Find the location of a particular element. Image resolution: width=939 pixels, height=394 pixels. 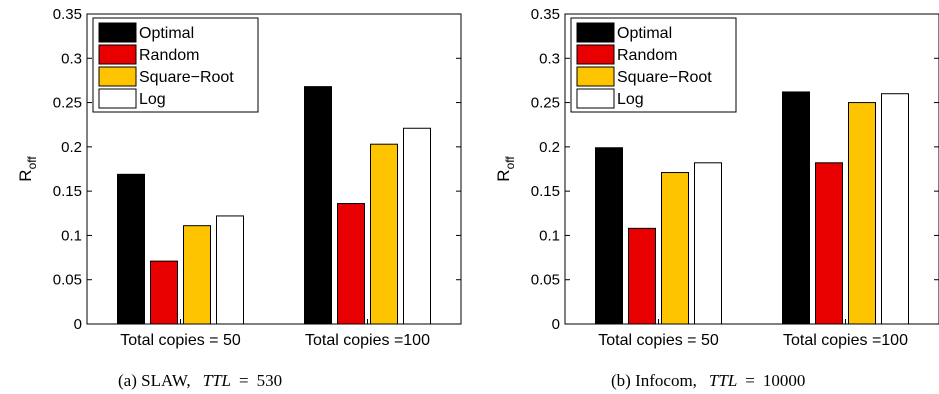

caption-ttl-value: 530 is located at coordinates (270, 380).